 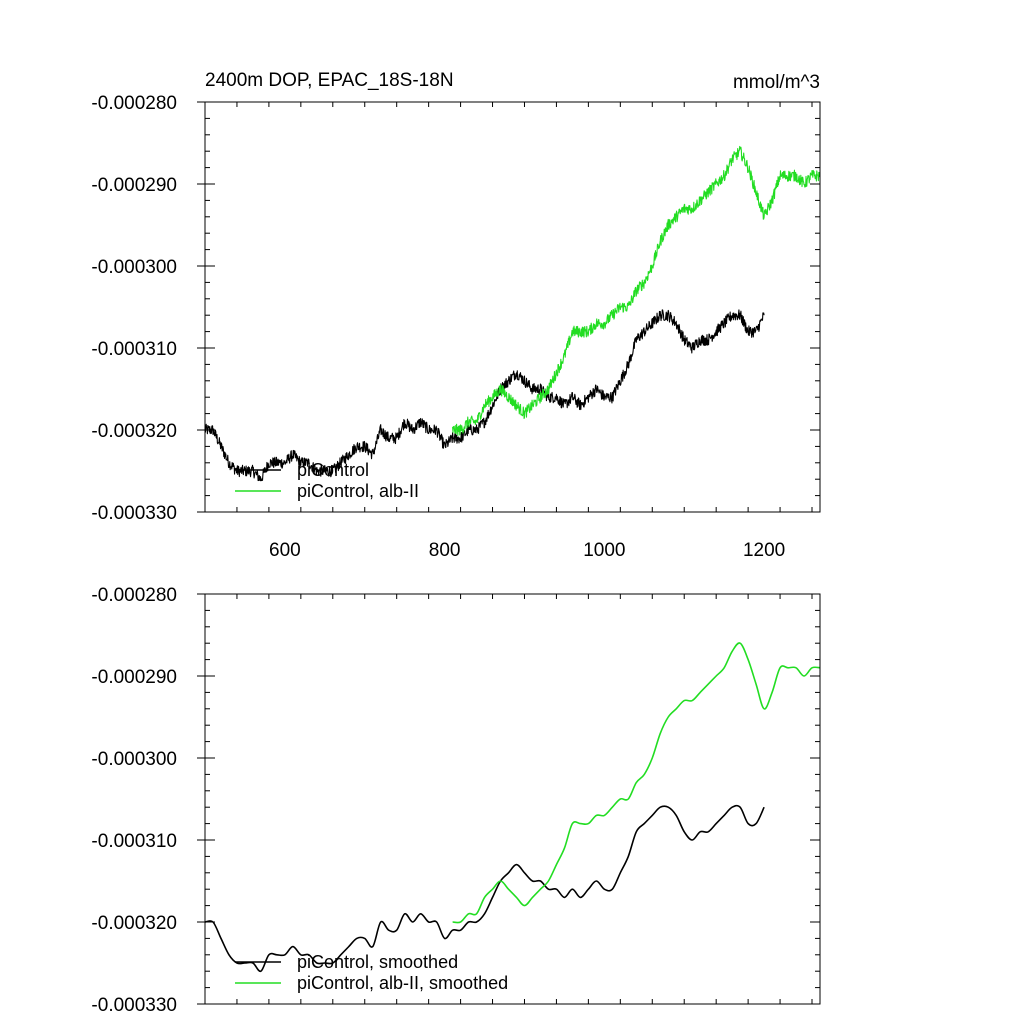 What do you see at coordinates (333, 470) in the screenshot?
I see `panel-top-legend-label: piControl` at bounding box center [333, 470].